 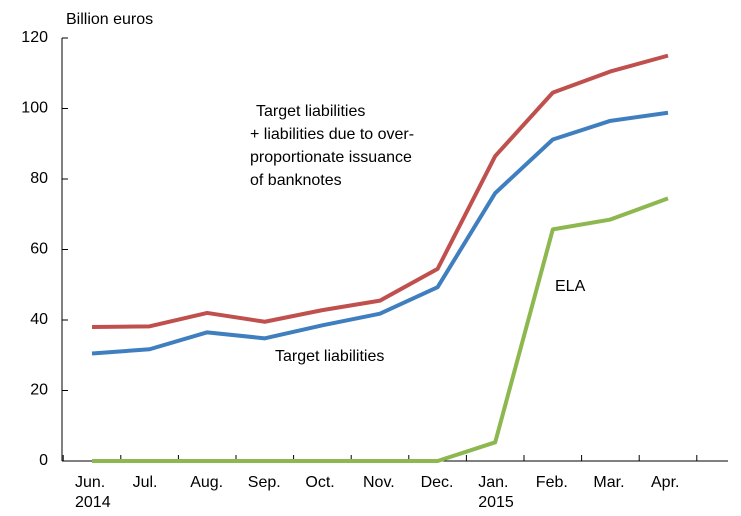 What do you see at coordinates (570, 286) in the screenshot?
I see `series-label: ELA` at bounding box center [570, 286].